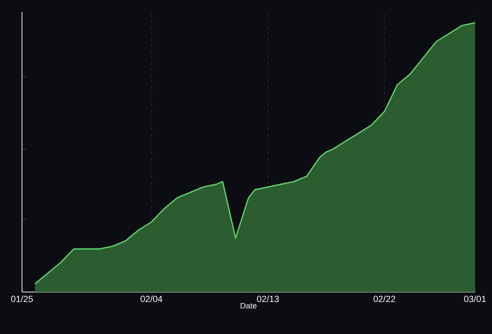 The image size is (492, 334). I want to click on x-tick-label: 02/04, so click(151, 299).